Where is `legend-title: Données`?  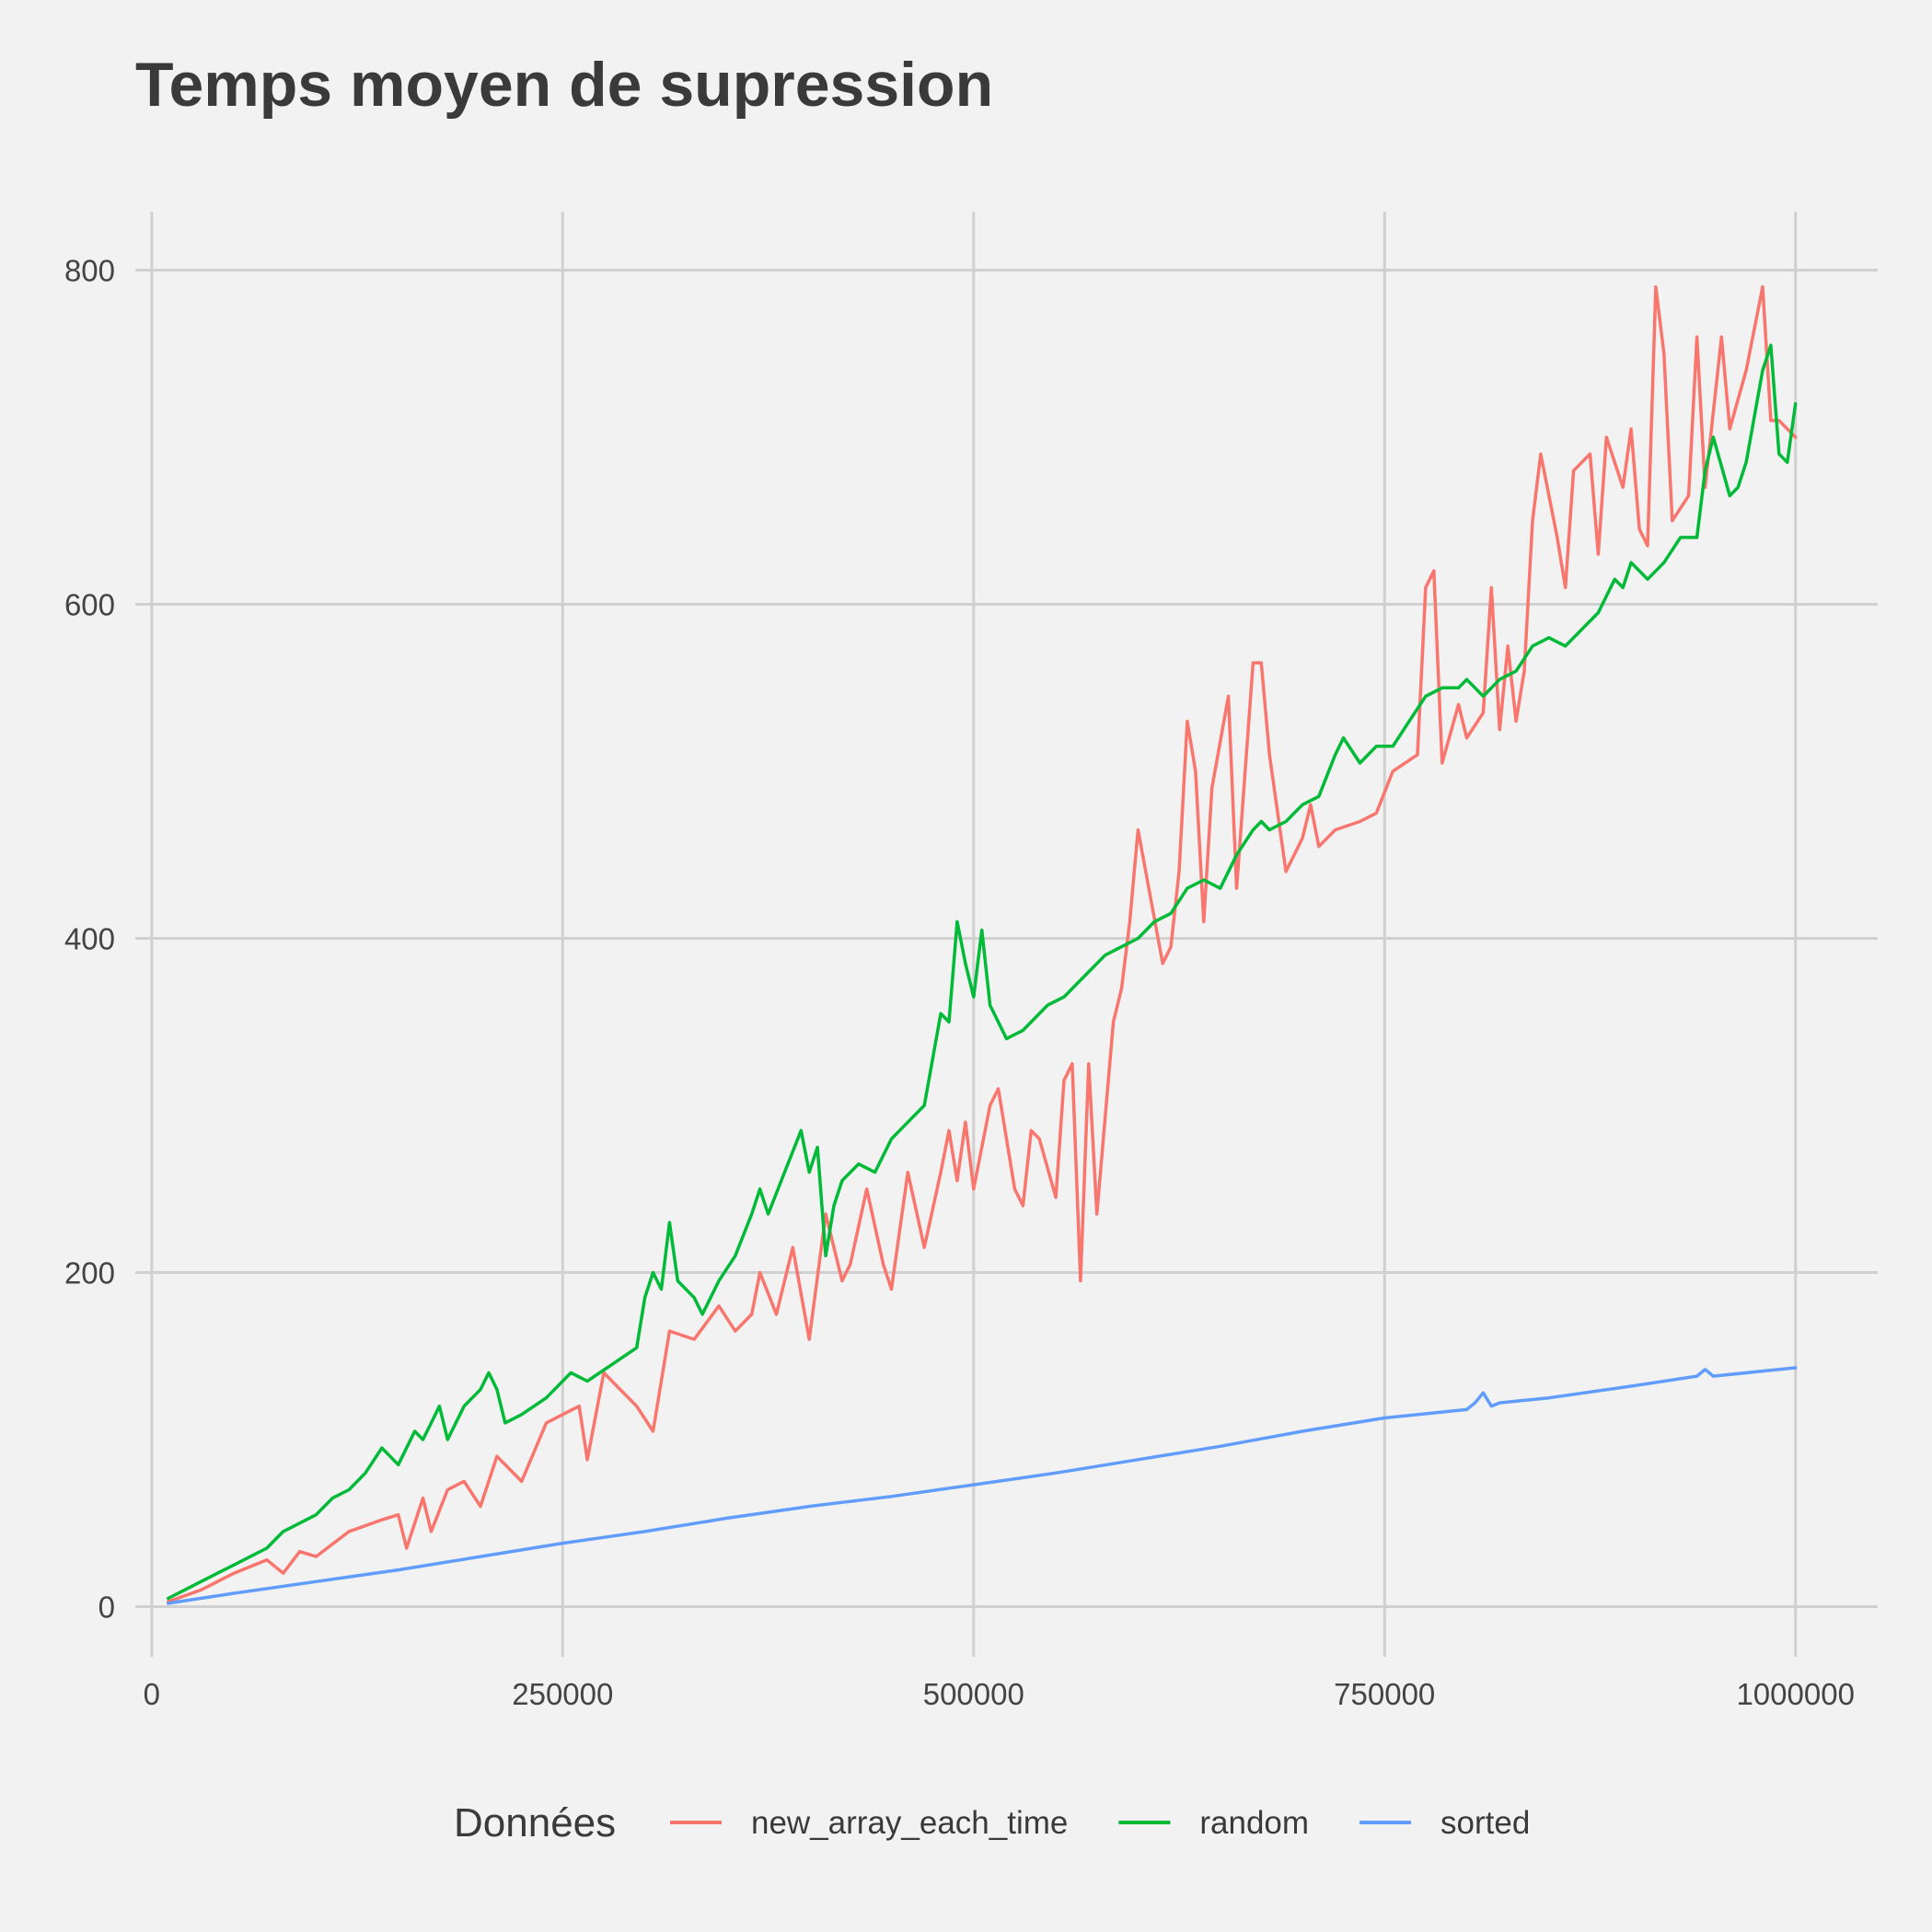 legend-title: Données is located at coordinates (535, 1823).